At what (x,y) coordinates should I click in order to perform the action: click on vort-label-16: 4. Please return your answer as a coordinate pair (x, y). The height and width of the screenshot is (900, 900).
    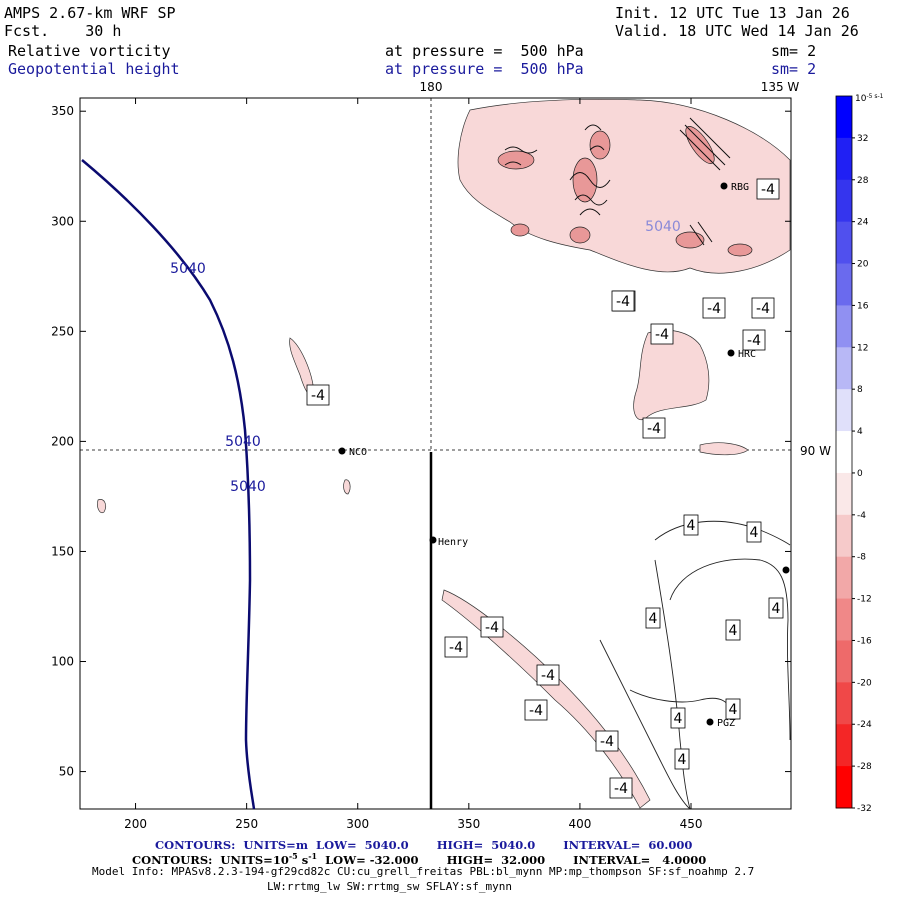
    Looking at the image, I should click on (754, 533).